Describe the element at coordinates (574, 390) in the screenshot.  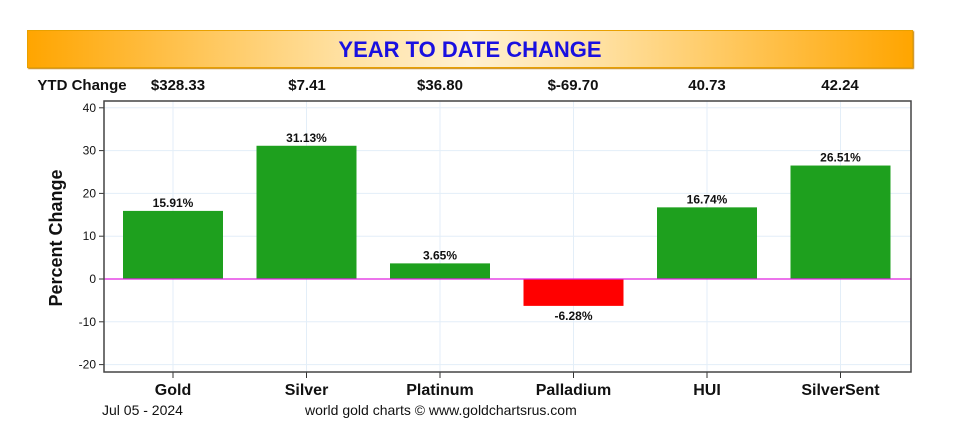
I see `x-tick-label: Palladium` at that location.